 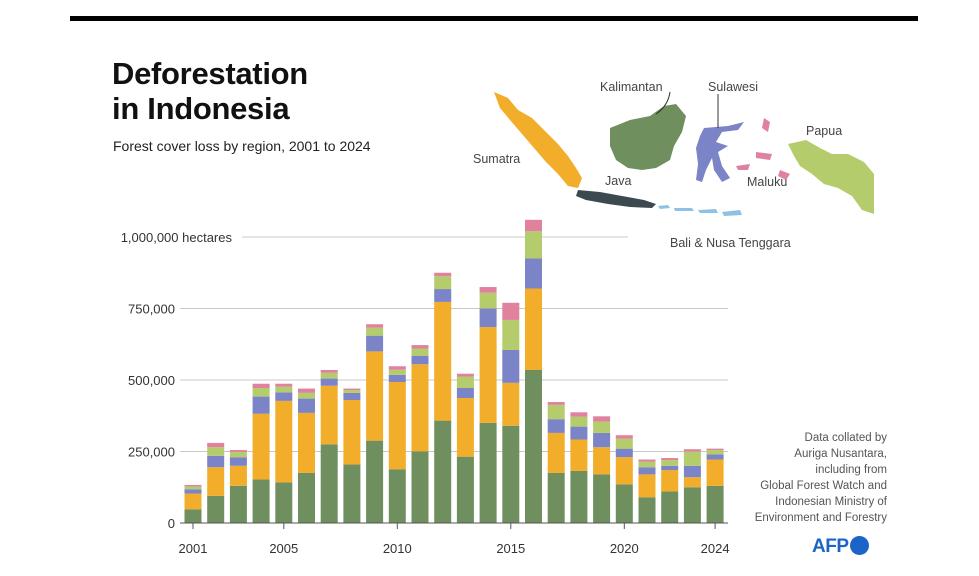 What do you see at coordinates (715, 548) in the screenshot?
I see `x-tick-label: 2024` at bounding box center [715, 548].